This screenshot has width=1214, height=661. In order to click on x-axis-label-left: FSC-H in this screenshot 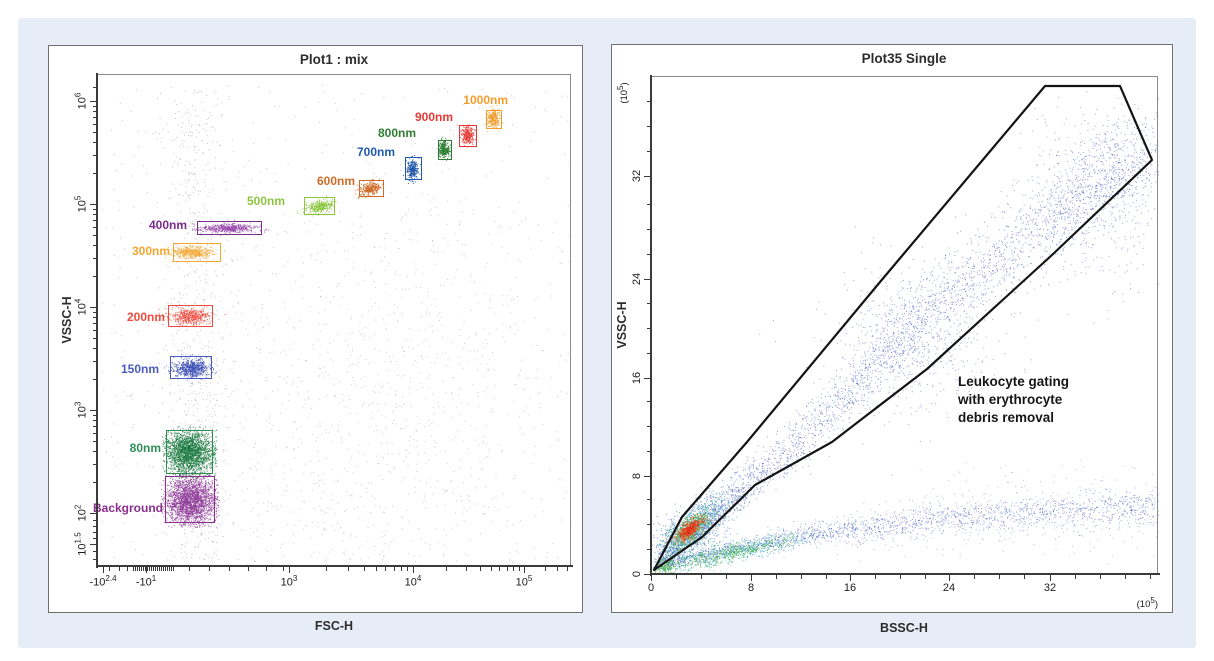, I will do `click(334, 626)`.